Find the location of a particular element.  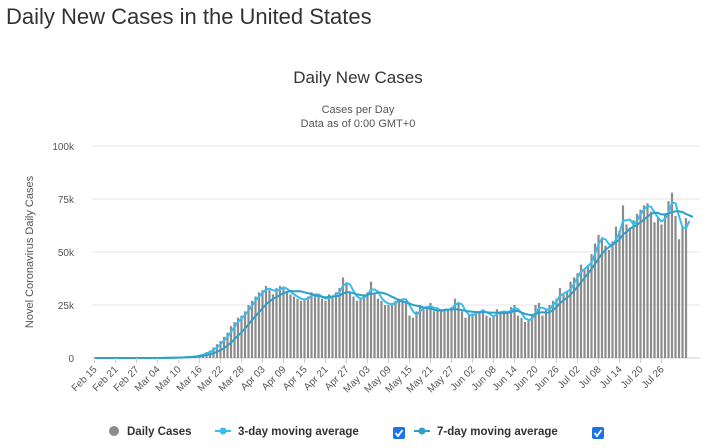

legend-item-1: Daily Cases is located at coordinates (150, 432).